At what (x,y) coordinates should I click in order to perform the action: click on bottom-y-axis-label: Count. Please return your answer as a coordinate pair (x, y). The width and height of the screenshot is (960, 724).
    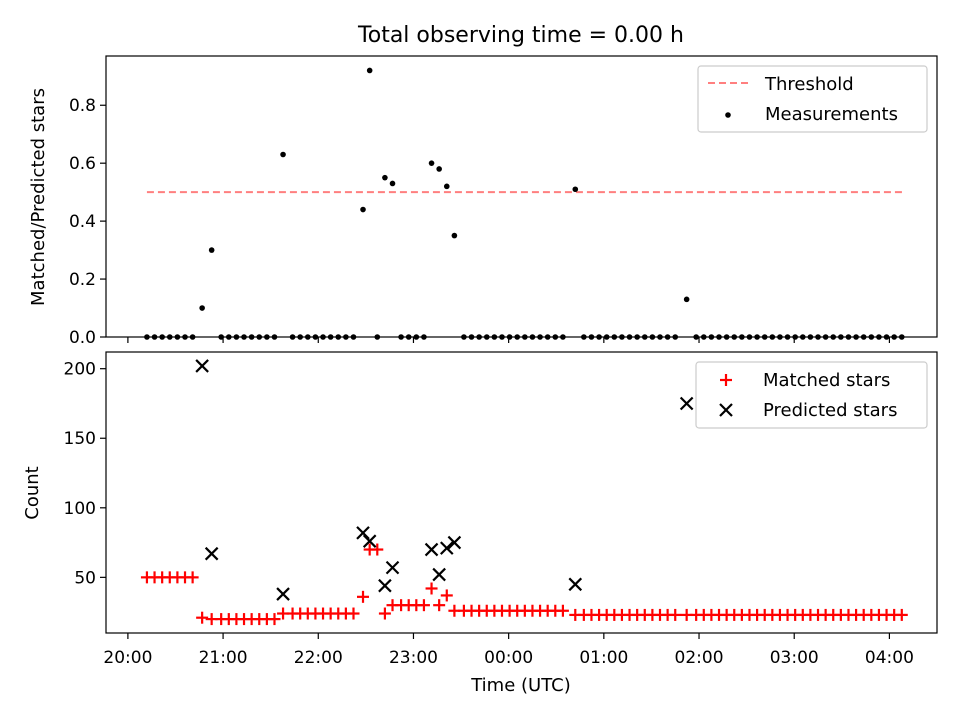
    Looking at the image, I should click on (32, 492).